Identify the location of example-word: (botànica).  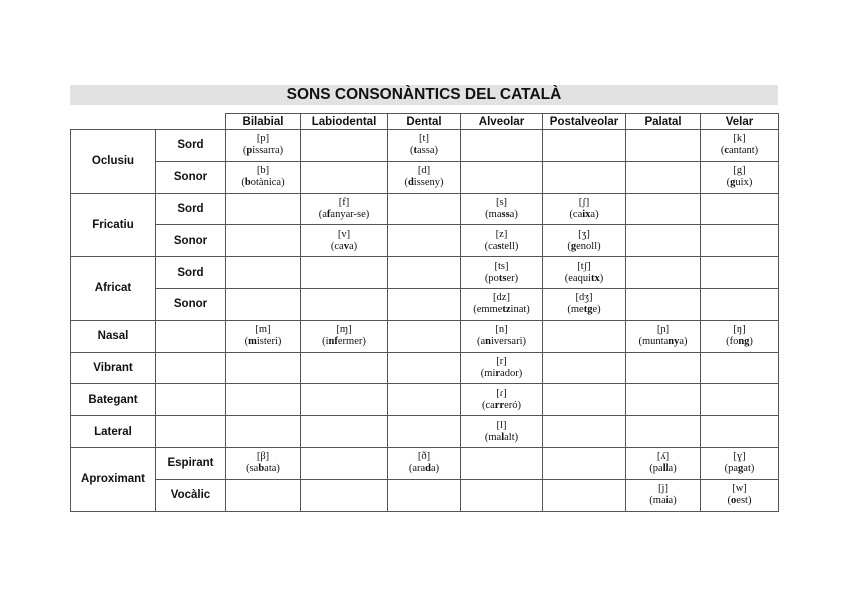
(262, 182).